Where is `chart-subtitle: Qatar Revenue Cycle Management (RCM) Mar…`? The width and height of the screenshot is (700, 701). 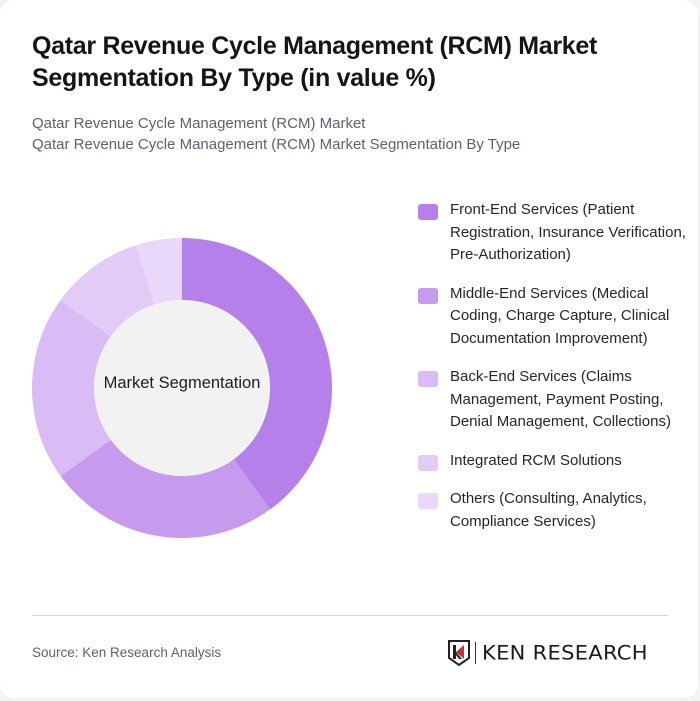 chart-subtitle: Qatar Revenue Cycle Management (RCM) Mar… is located at coordinates (276, 134).